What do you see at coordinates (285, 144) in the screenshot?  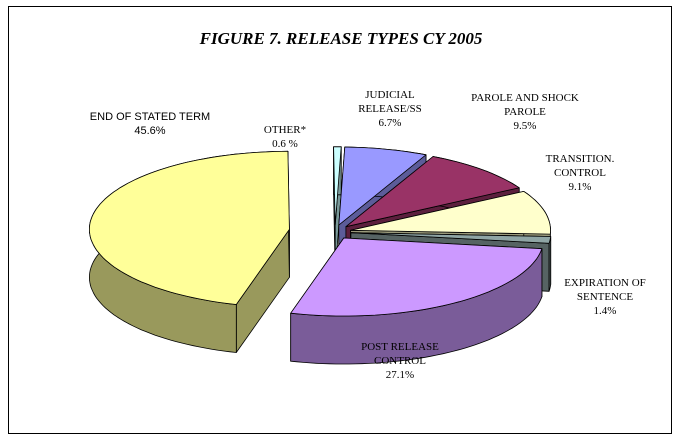 I see `value-label: 0.6 %` at bounding box center [285, 144].